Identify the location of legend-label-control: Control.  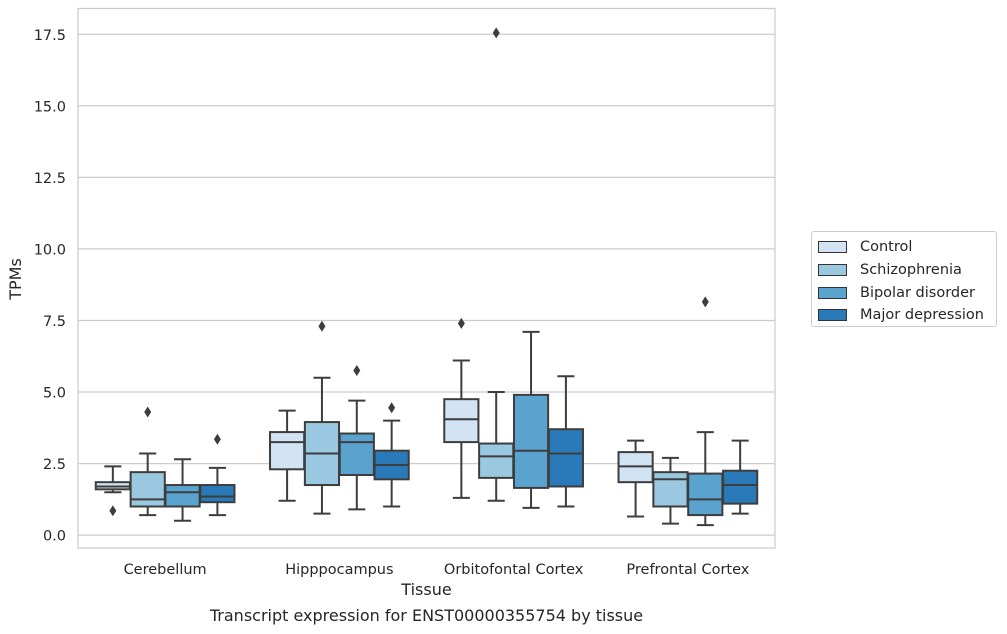
(886, 247).